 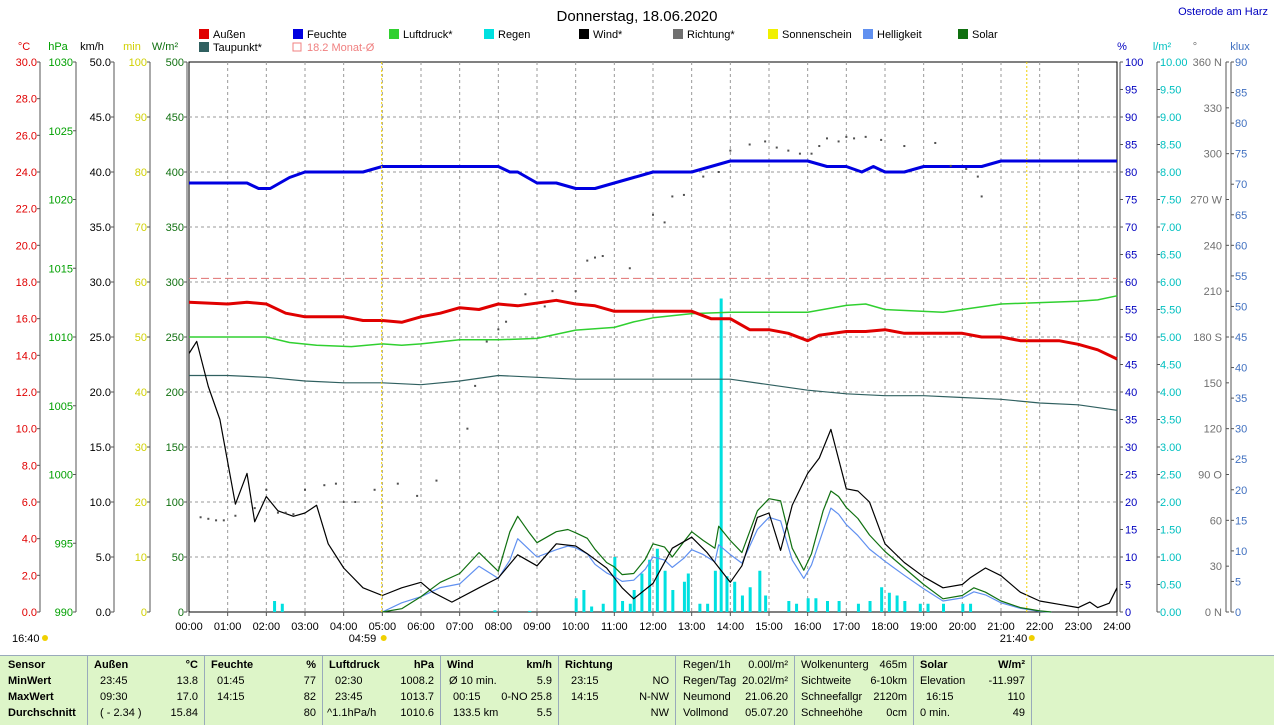 What do you see at coordinates (417, 713) in the screenshot?
I see `stats-luftdruck-value: 1010.6` at bounding box center [417, 713].